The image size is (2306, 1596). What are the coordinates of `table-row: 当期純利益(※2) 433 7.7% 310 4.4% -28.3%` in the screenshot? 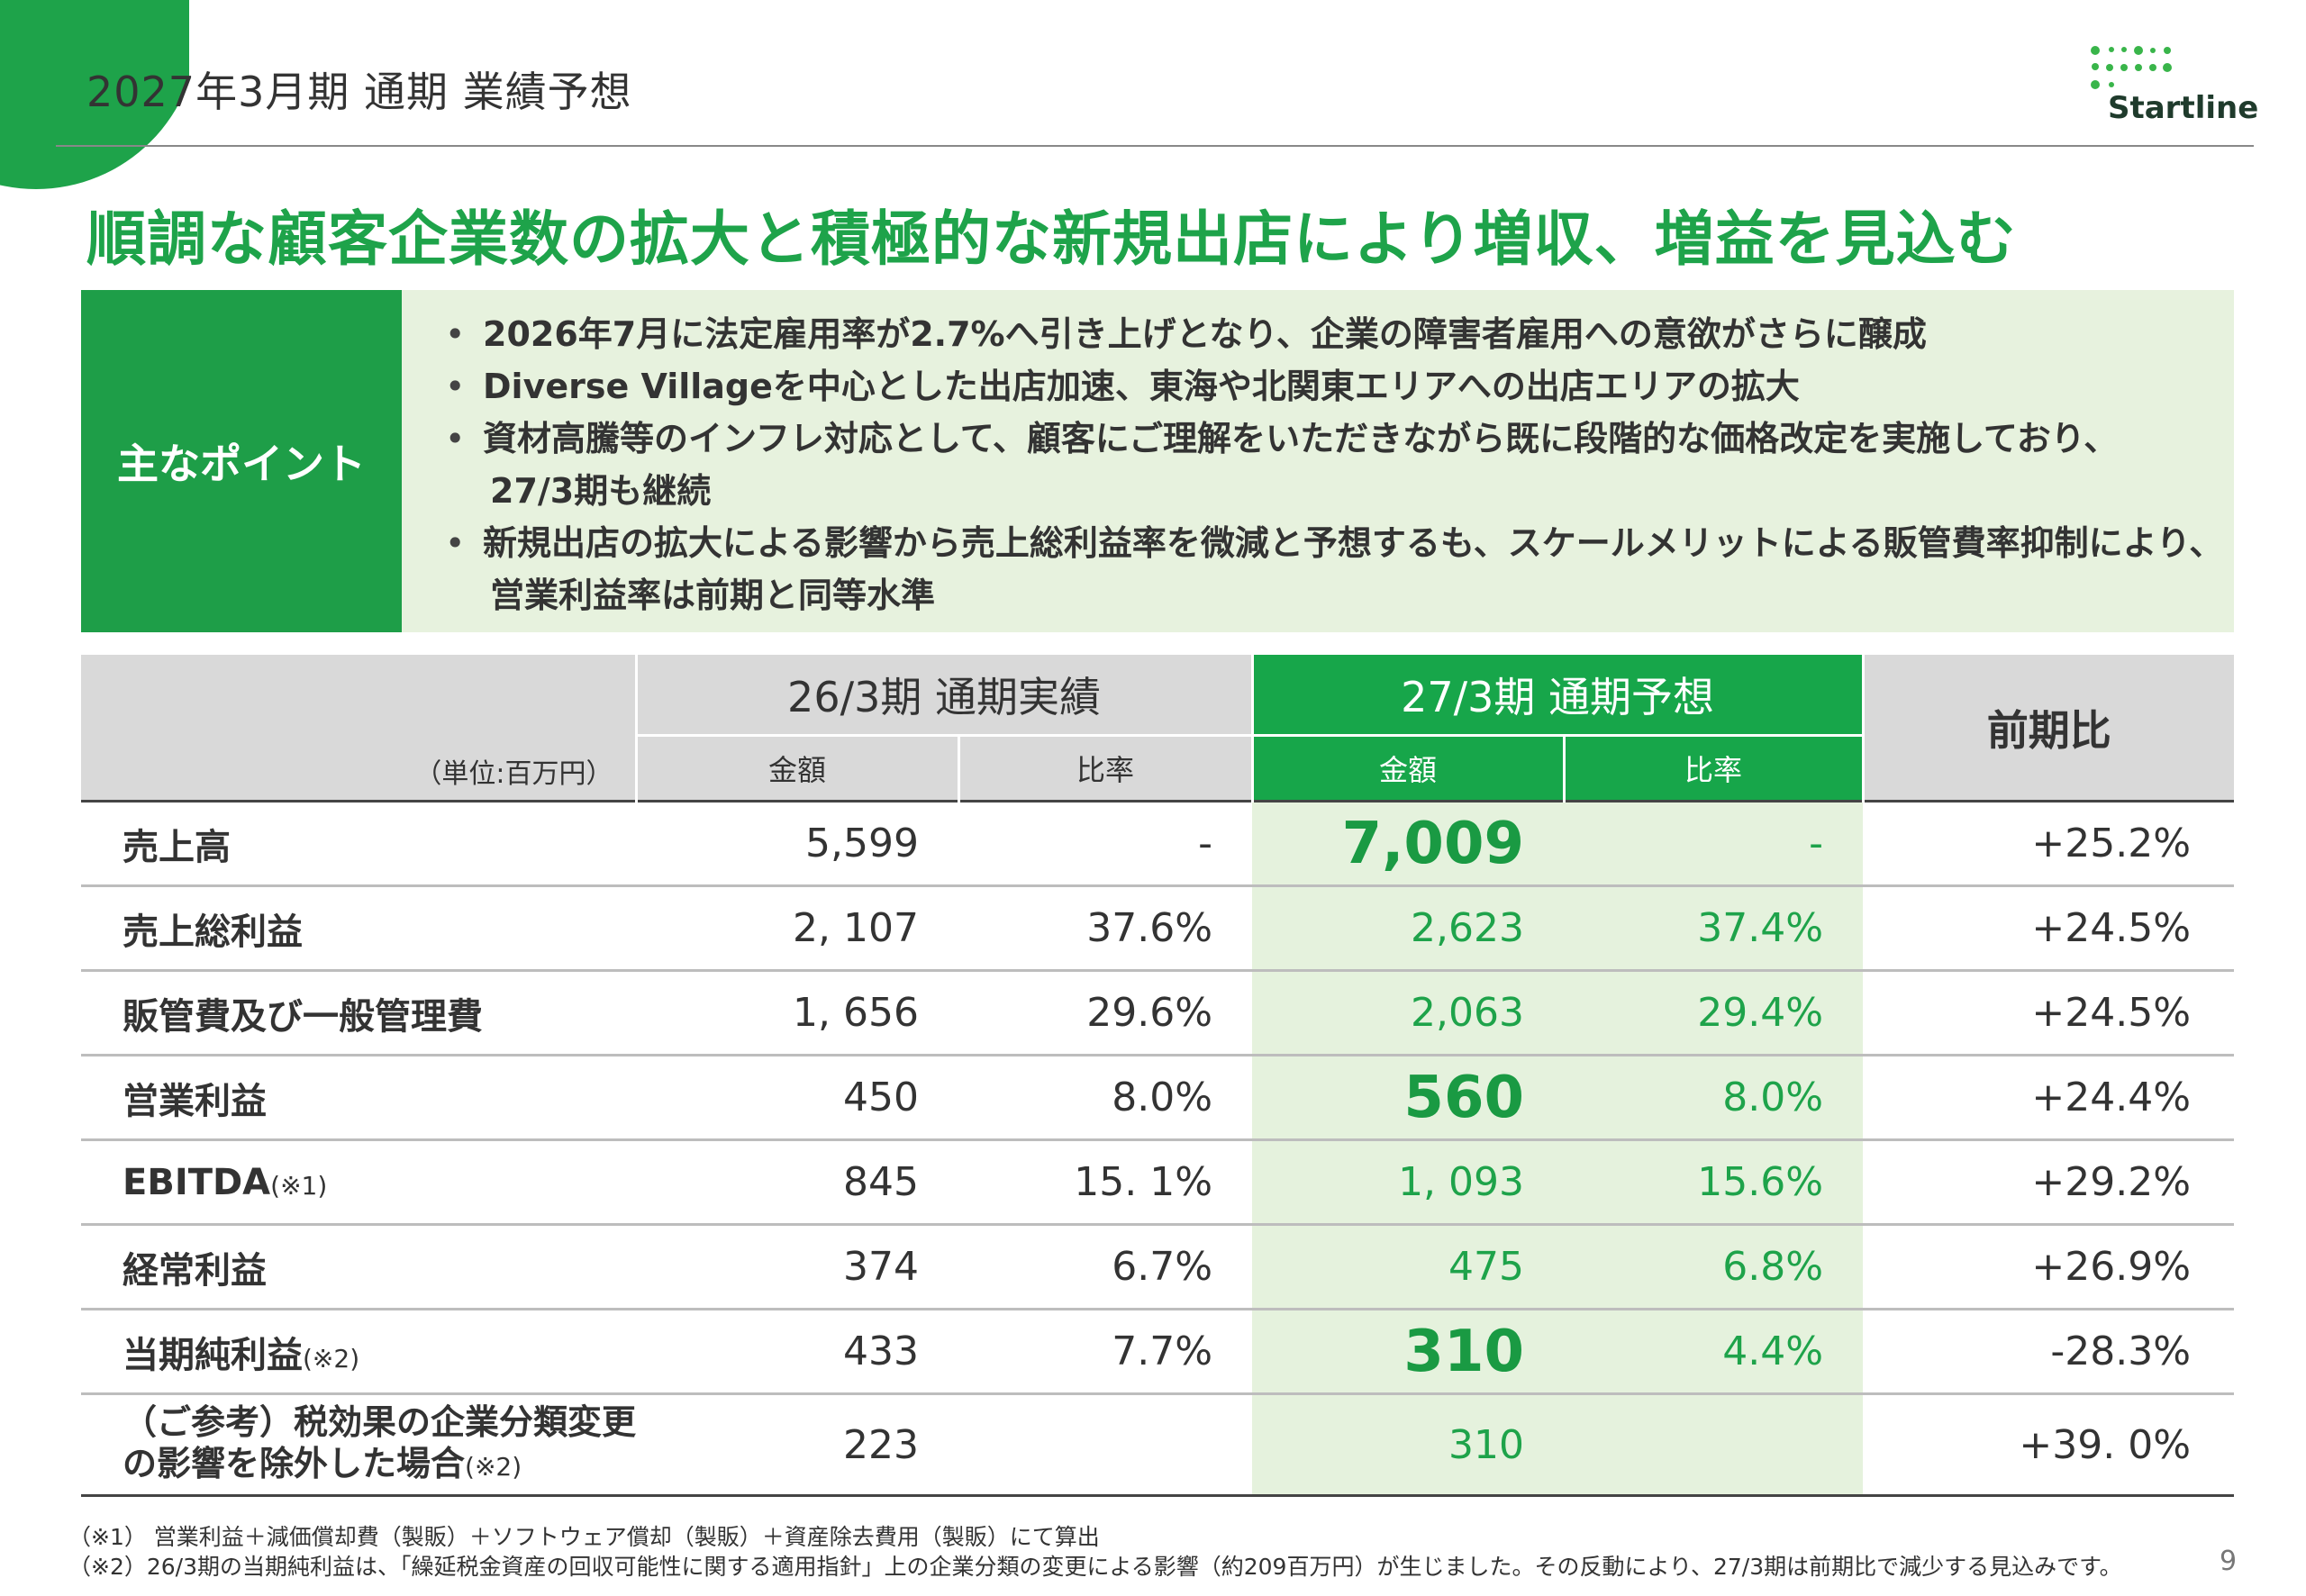 It's located at (1158, 1352).